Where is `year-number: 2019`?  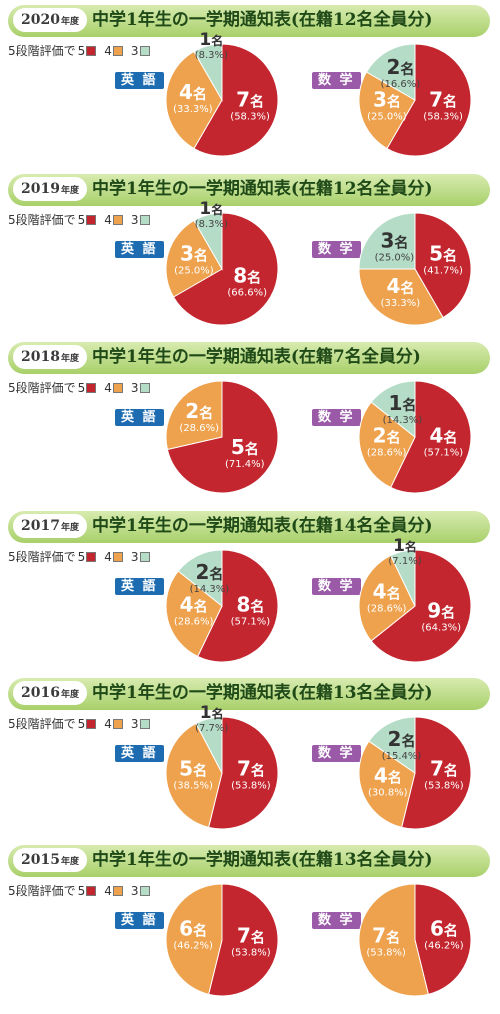 year-number: 2019 is located at coordinates (40, 189).